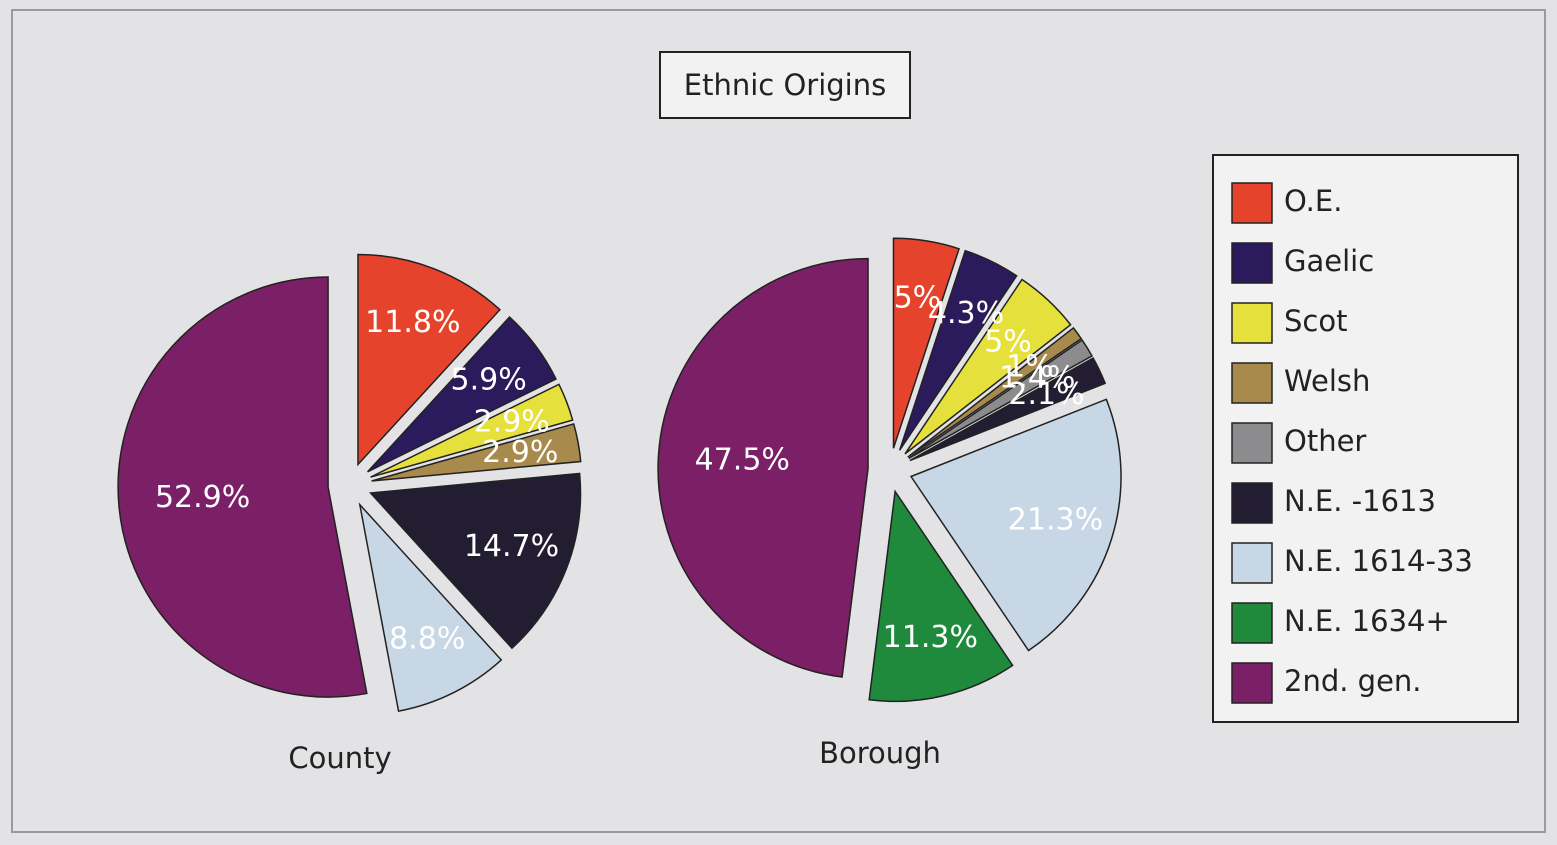 This screenshot has width=1557, height=845. What do you see at coordinates (1315, 321) in the screenshot?
I see `legend-label: Scot` at bounding box center [1315, 321].